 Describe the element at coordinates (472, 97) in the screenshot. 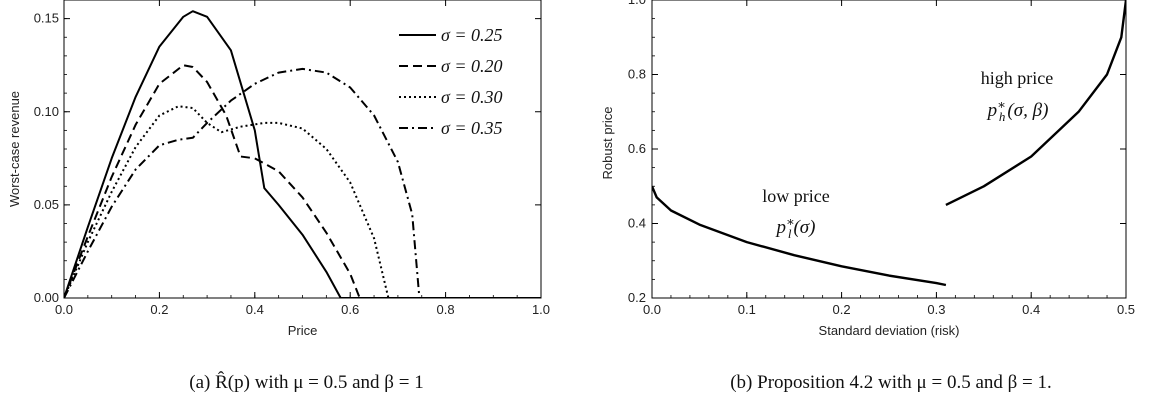

I see `legend-label-a-2: σ = 0.30` at that location.